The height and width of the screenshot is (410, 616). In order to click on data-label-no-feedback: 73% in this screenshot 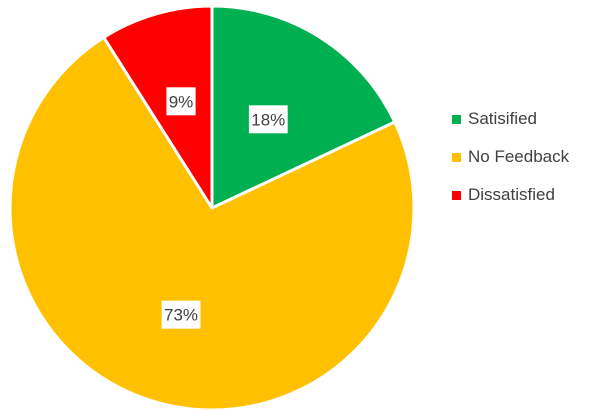, I will do `click(181, 314)`.